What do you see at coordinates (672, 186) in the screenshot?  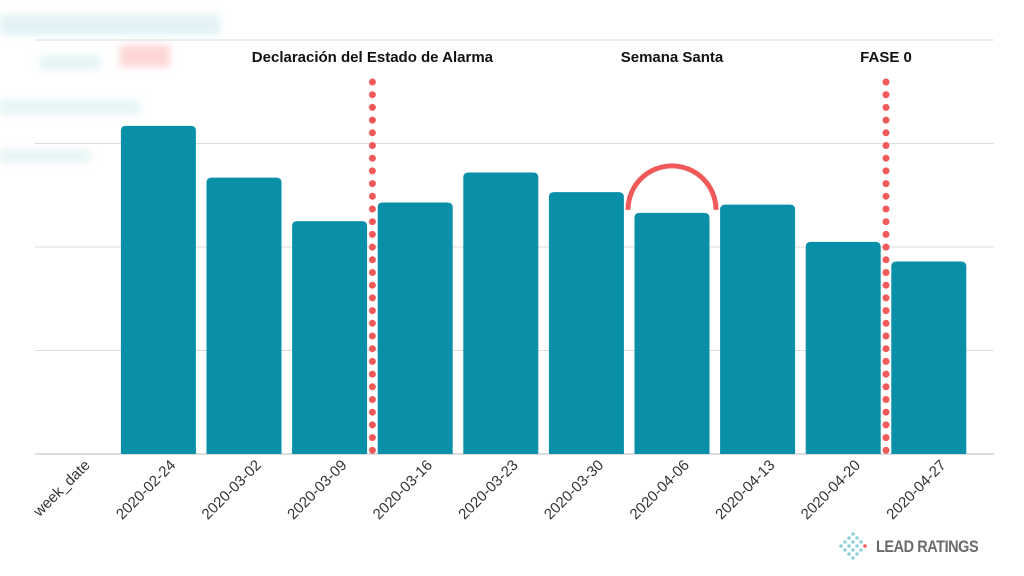 I see `event-arc` at bounding box center [672, 186].